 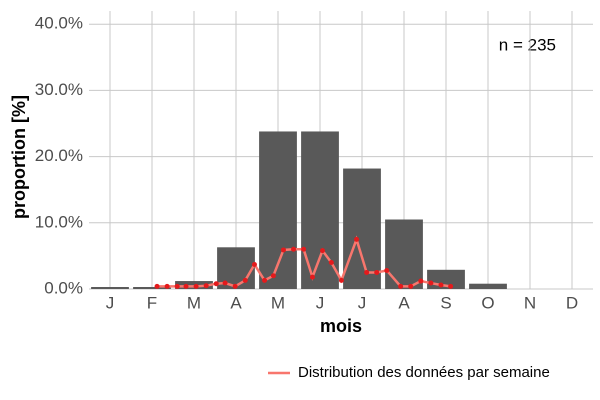 I want to click on legend-label: Distribution des données par semaine, so click(x=424, y=372).